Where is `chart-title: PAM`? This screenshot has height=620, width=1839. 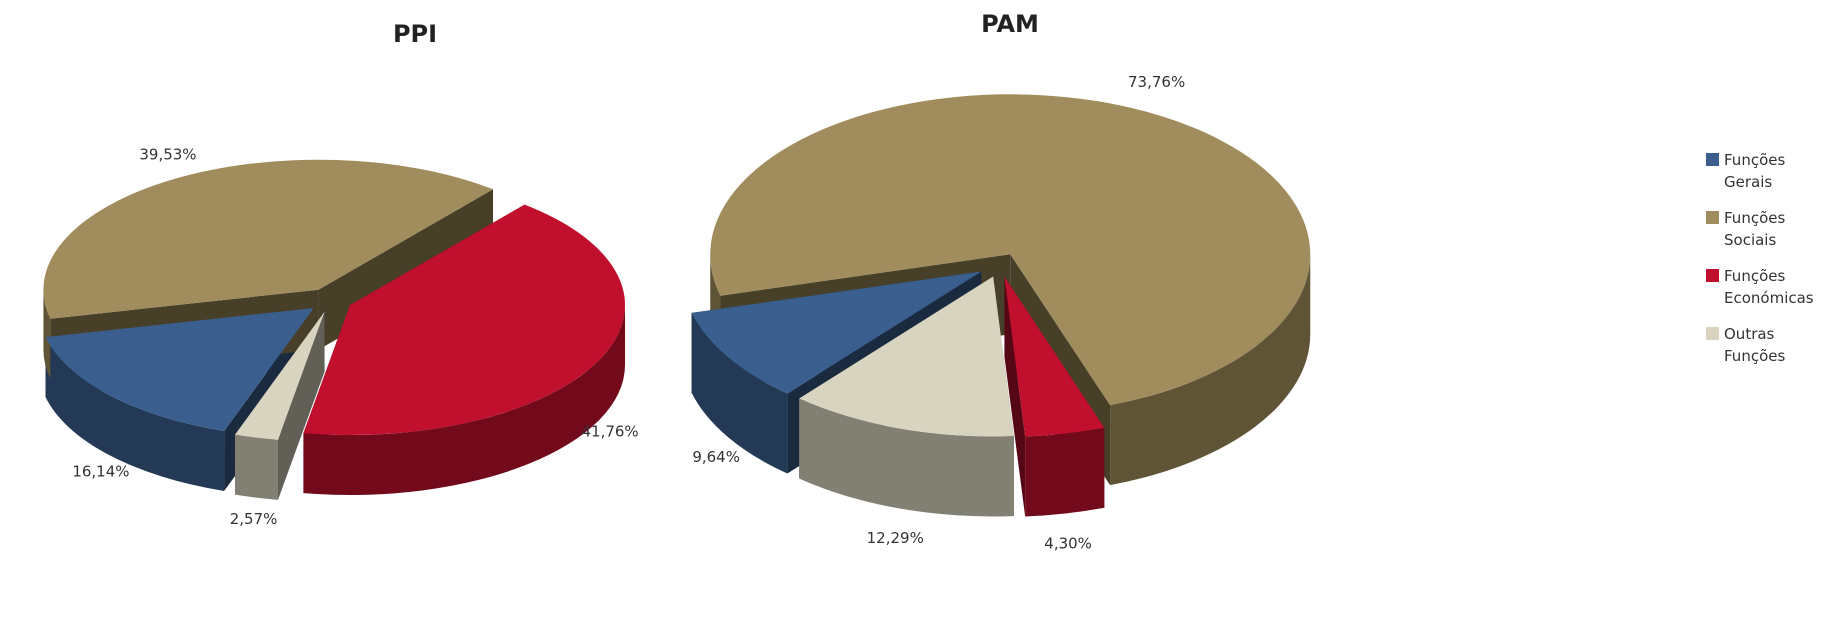
chart-title: PAM is located at coordinates (1010, 24).